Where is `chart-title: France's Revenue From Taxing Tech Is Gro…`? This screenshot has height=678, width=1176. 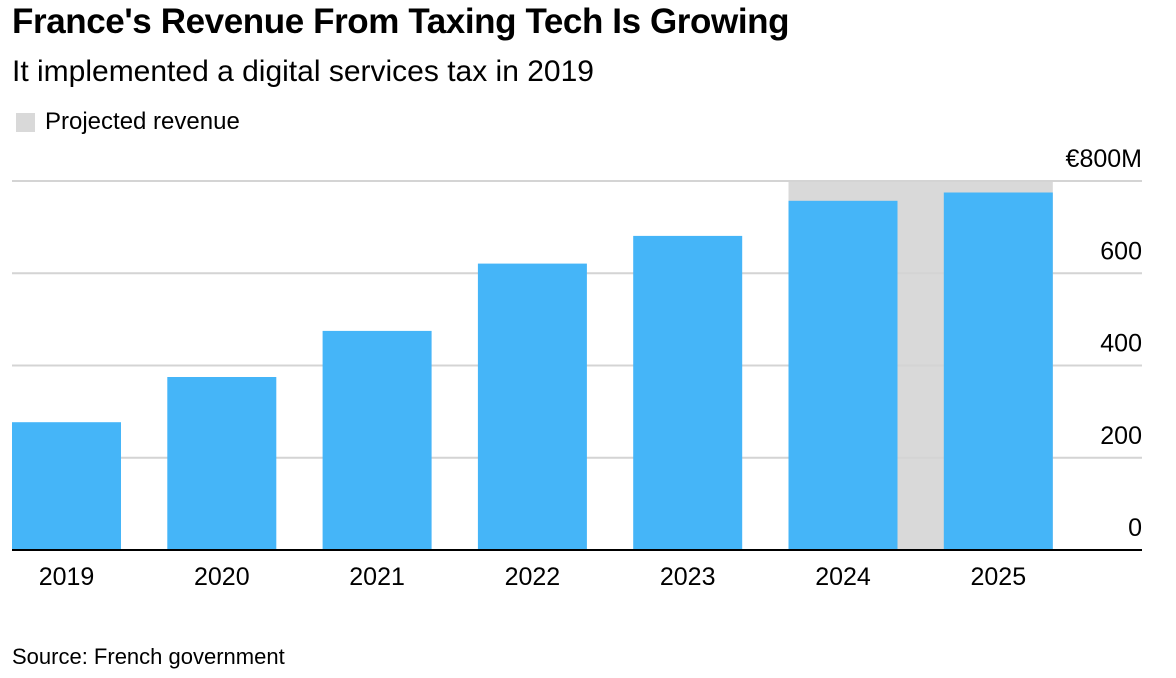 chart-title: France's Revenue From Taxing Tech Is Gro… is located at coordinates (401, 21).